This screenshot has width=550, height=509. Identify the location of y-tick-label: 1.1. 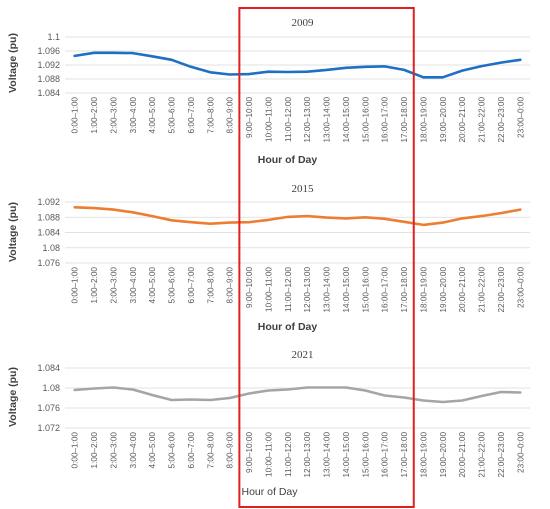
(53, 37).